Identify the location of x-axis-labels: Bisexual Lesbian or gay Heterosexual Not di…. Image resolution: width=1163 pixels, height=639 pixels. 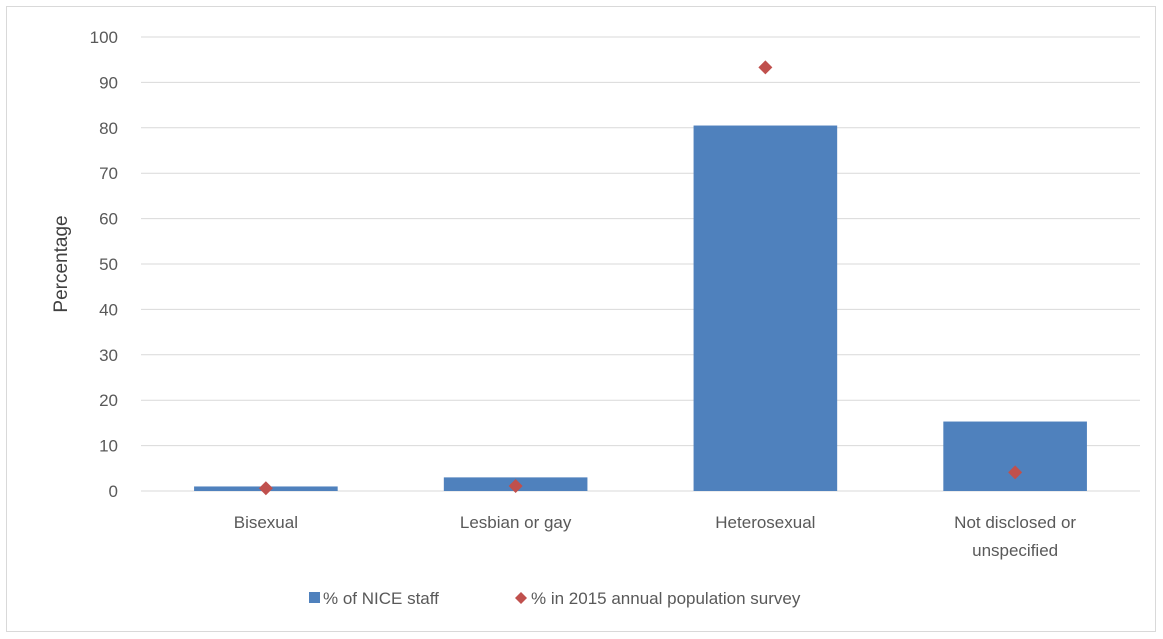
(655, 536).